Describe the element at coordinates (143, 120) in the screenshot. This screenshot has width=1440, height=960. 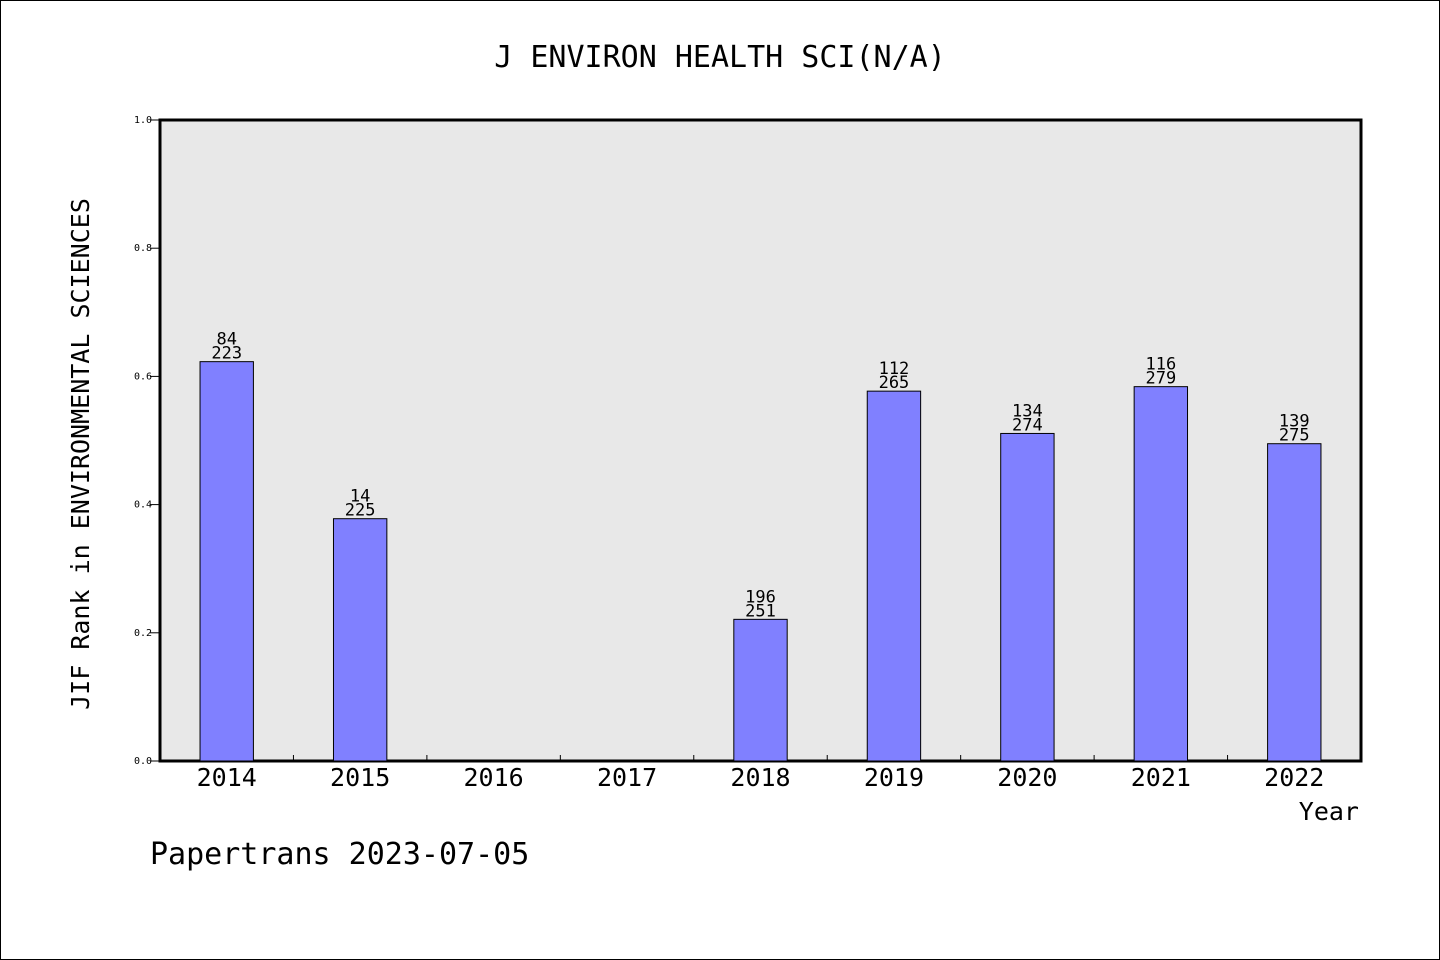
I see `y-tick-label: 1.0` at that location.